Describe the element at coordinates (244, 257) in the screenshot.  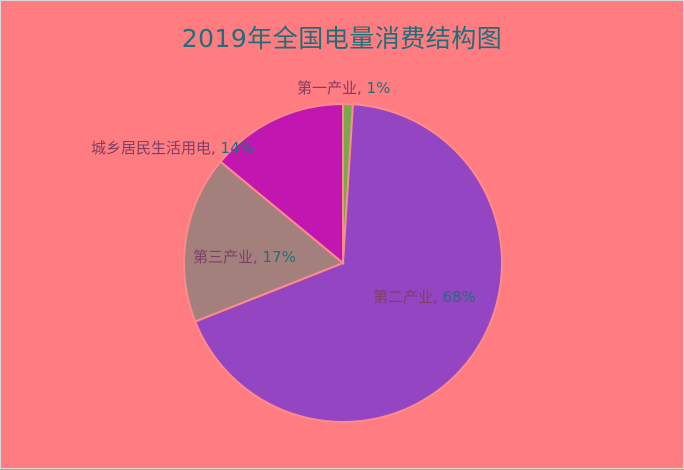
I see `slice-data-label: 第三产业, 17%` at that location.